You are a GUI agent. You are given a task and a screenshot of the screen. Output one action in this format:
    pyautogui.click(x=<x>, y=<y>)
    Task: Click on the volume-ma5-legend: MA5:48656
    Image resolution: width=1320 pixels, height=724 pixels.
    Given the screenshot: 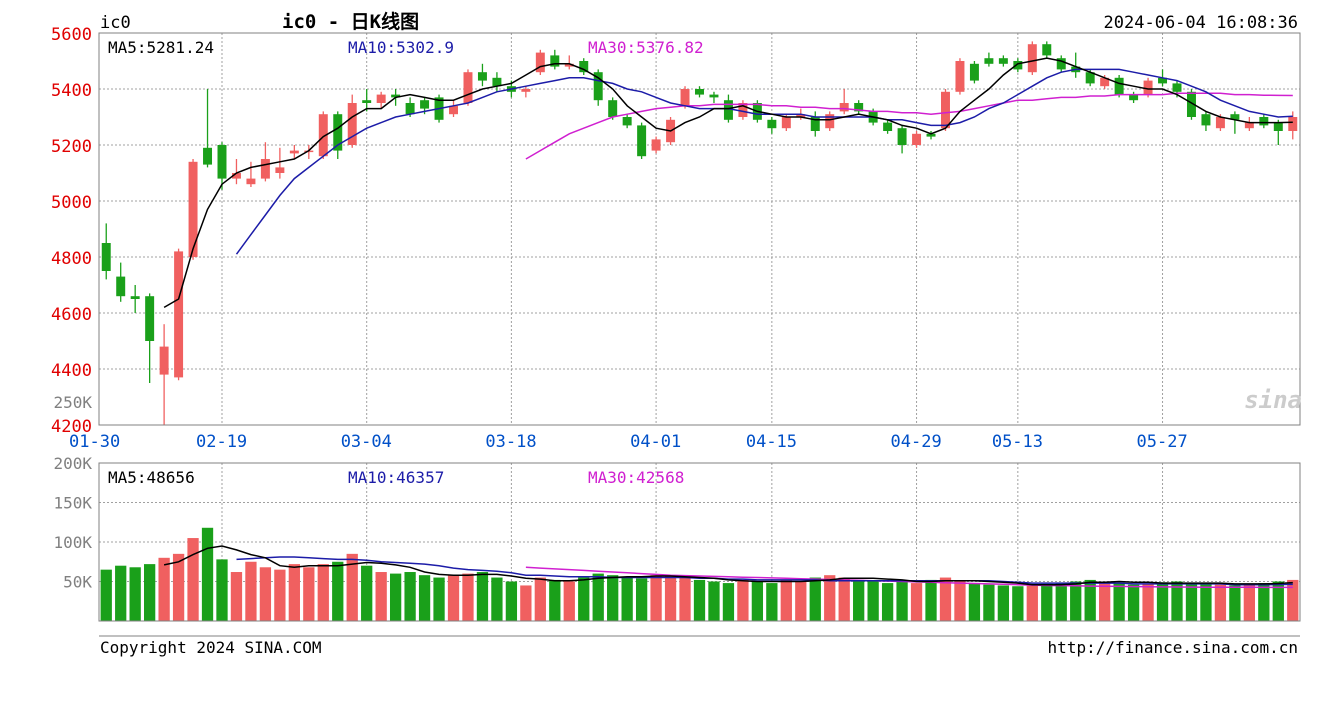 What is the action you would take?
    pyautogui.click(x=151, y=477)
    